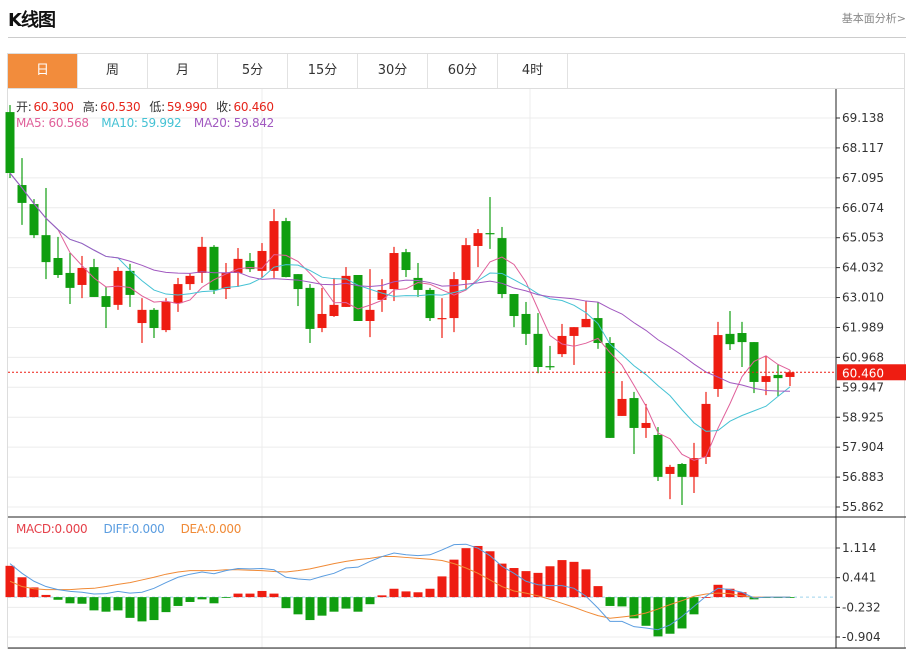  What do you see at coordinates (863, 387) in the screenshot?
I see `price-tick-label: 59.947` at bounding box center [863, 387].